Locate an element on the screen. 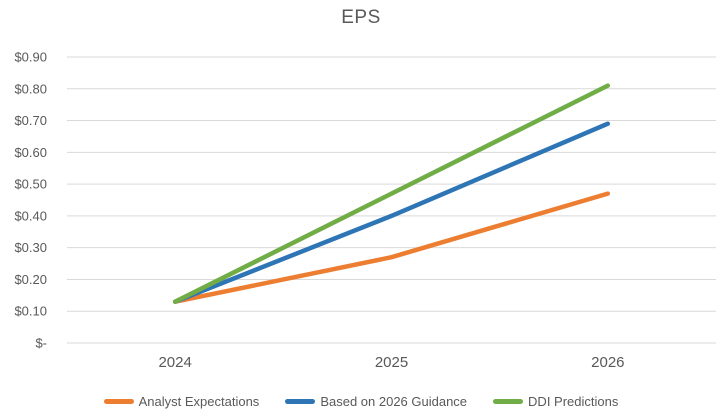 The image size is (722, 420). legend-item-analyst-expectations: Analyst Expectations is located at coordinates (181, 401).